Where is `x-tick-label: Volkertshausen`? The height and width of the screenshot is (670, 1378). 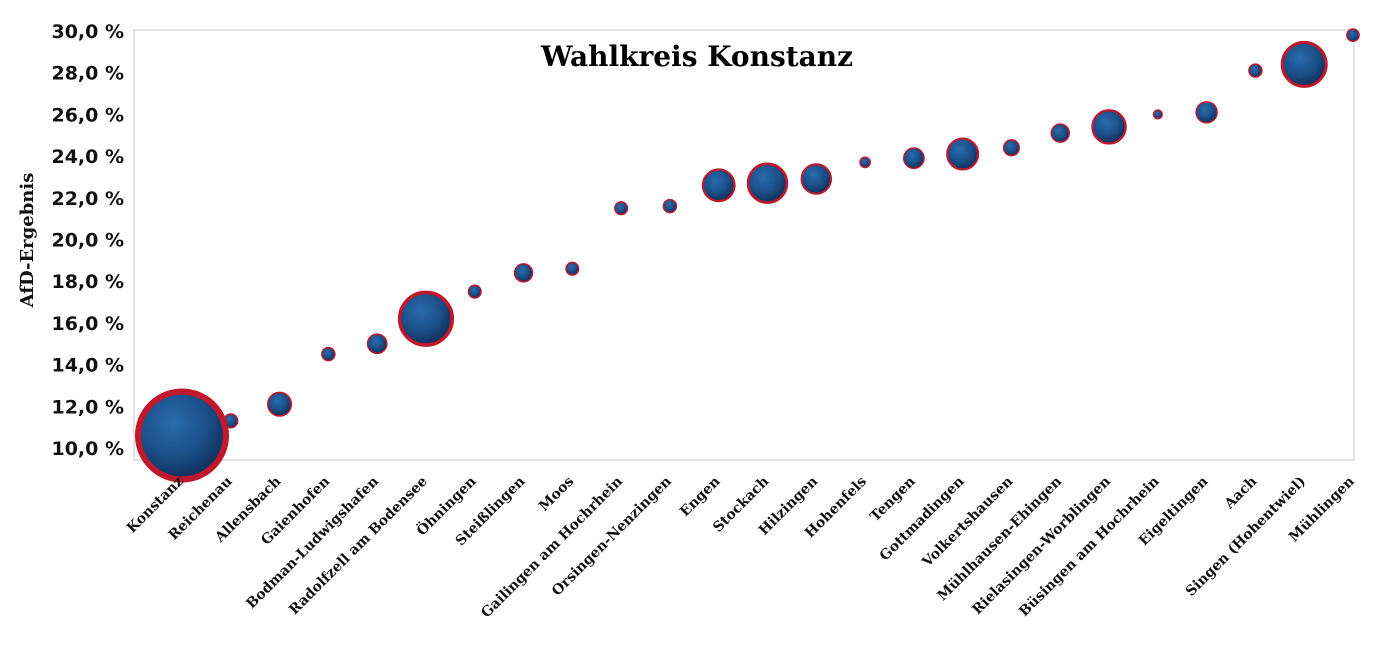
x-tick-label: Volkertshausen is located at coordinates (968, 523).